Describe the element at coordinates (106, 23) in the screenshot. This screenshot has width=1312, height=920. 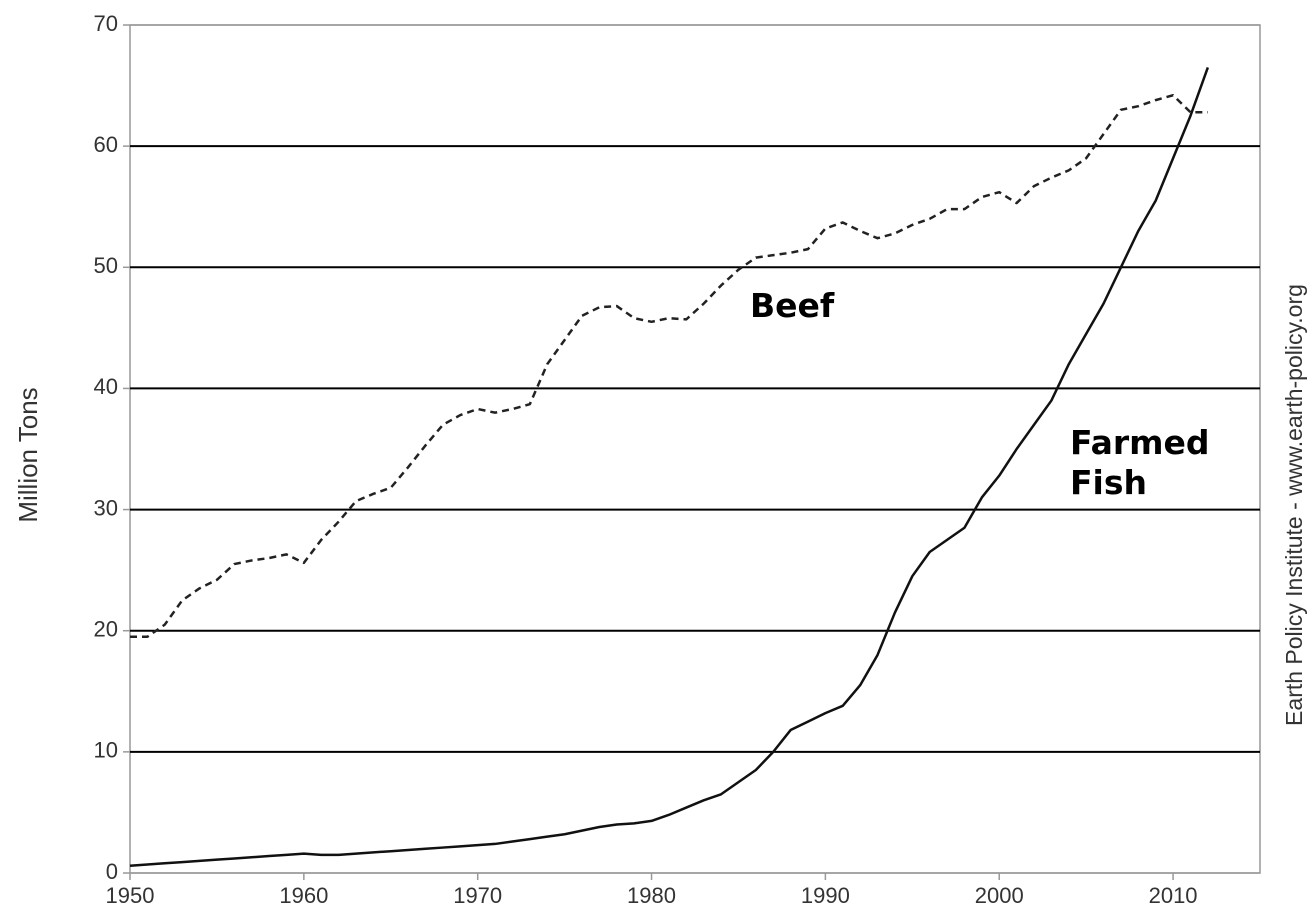
I see `y-tick-label: 70` at that location.